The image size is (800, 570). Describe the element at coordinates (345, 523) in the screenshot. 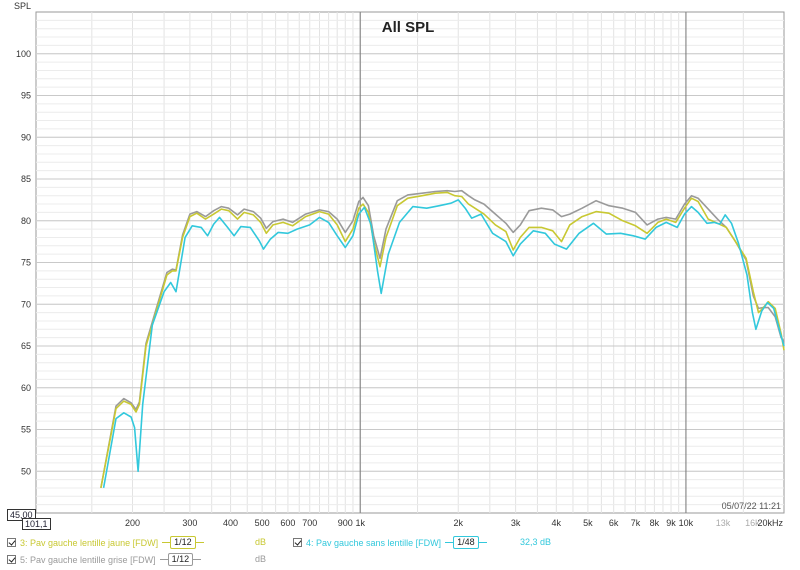

I see `x-tick-label: 900` at that location.